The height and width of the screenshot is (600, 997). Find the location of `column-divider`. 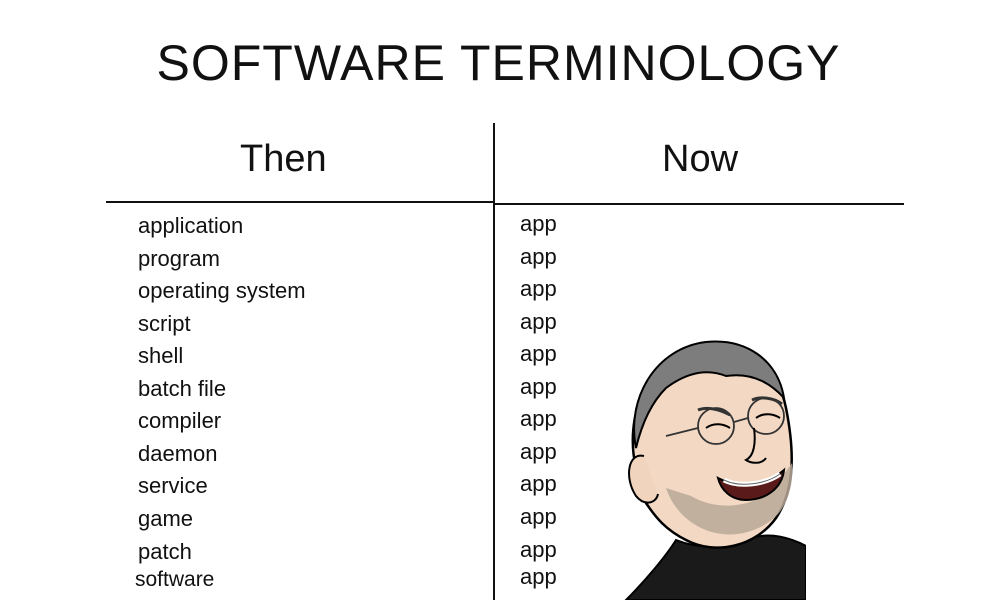

column-divider is located at coordinates (494, 361).